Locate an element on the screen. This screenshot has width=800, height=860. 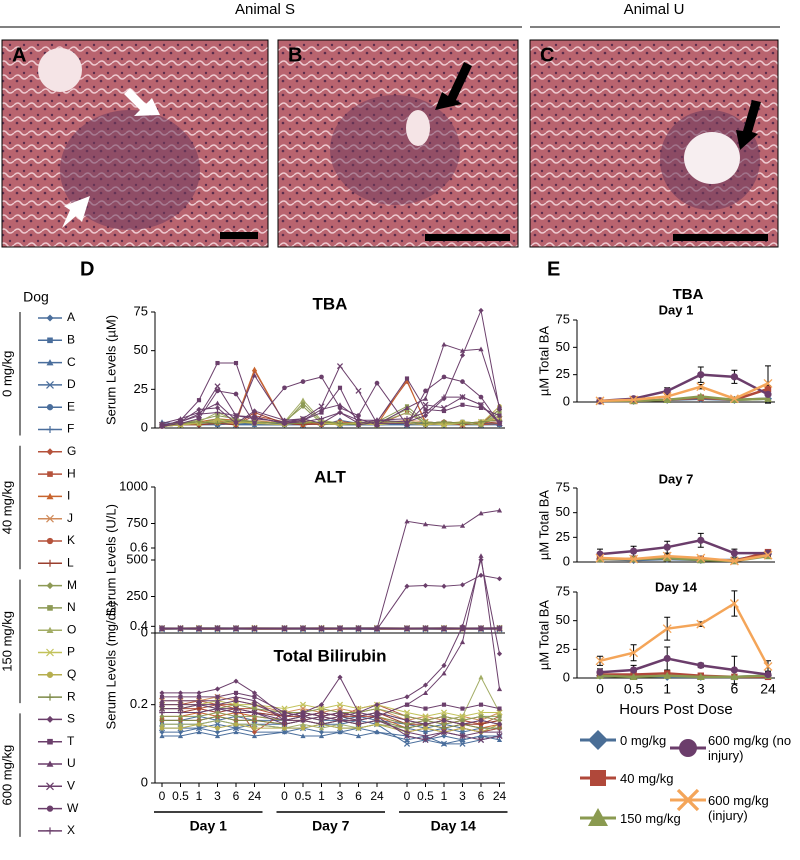
legend-label: W is located at coordinates (73, 808).